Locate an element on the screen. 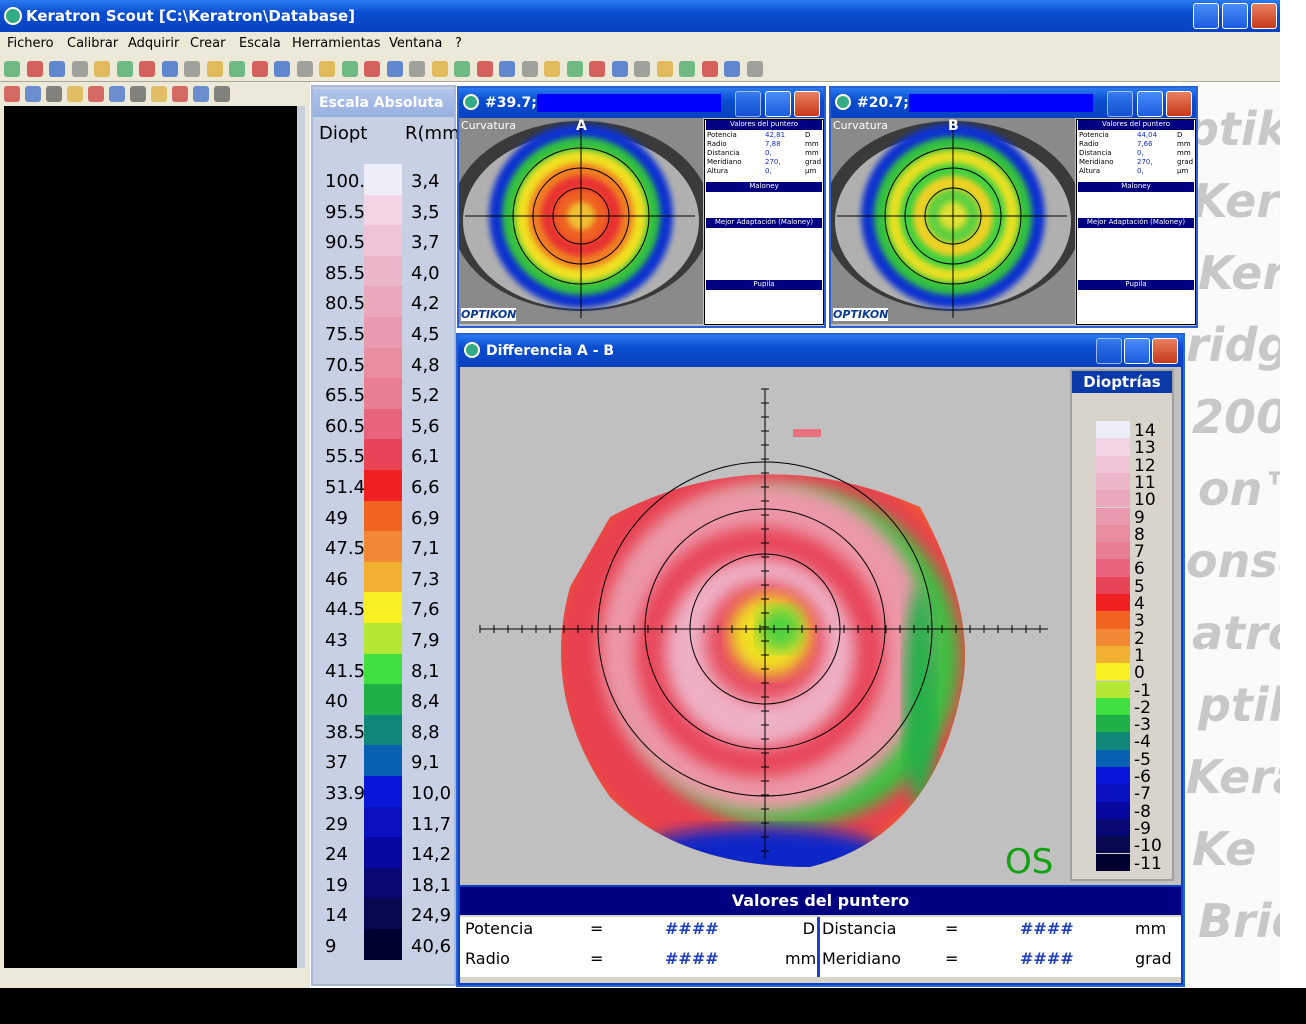 The width and height of the screenshot is (1306, 1024). app-icon is located at coordinates (13, 16).